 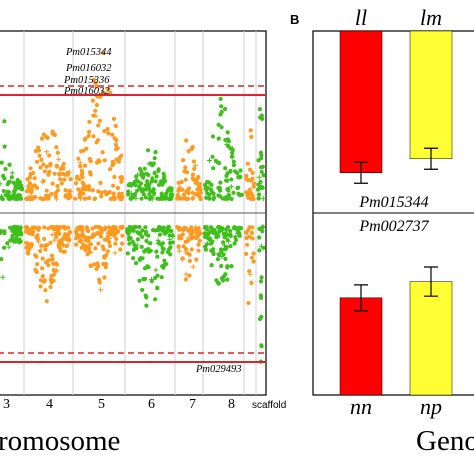 What do you see at coordinates (101, 404) in the screenshot?
I see `x-tick-5: 5` at bounding box center [101, 404].